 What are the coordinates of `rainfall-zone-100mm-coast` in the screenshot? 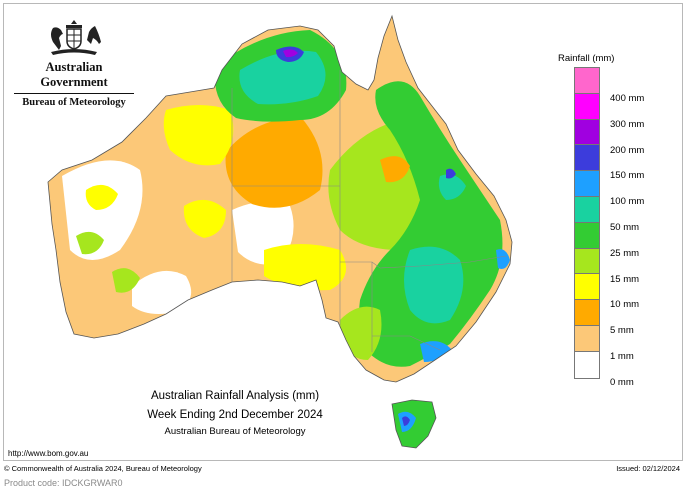 It's located at (503, 259).